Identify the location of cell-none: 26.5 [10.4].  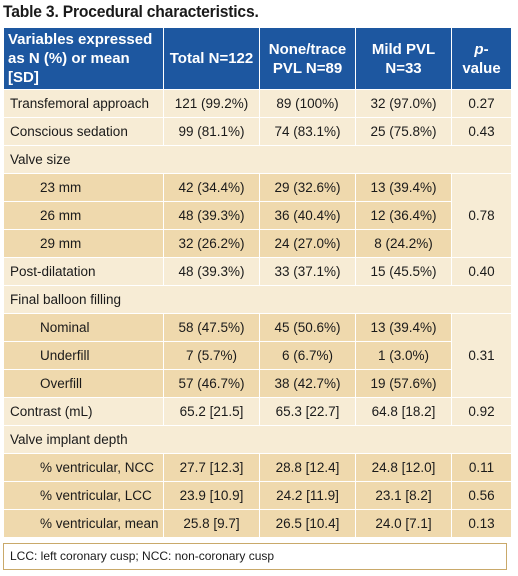
(307, 523).